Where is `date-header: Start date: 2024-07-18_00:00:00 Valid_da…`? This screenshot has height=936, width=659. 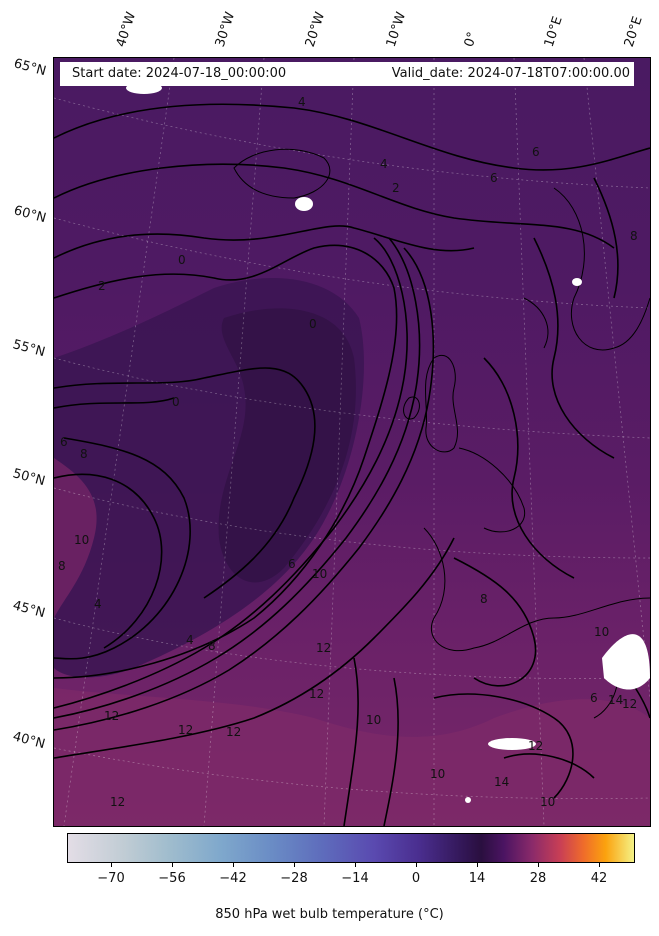 date-header: Start date: 2024-07-18_00:00:00 Valid_da… is located at coordinates (347, 74).